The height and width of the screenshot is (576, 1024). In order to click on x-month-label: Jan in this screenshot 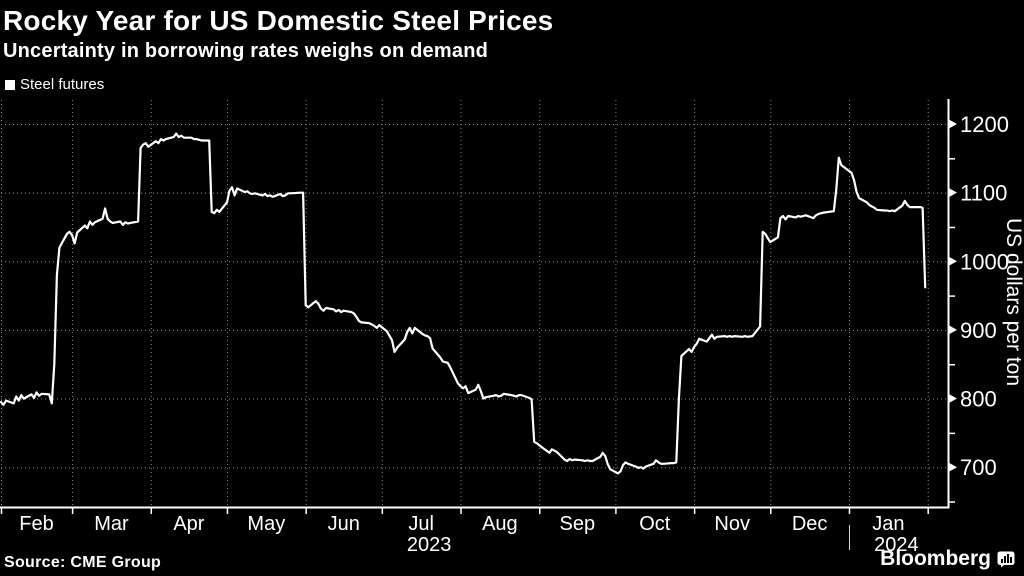, I will do `click(888, 524)`.